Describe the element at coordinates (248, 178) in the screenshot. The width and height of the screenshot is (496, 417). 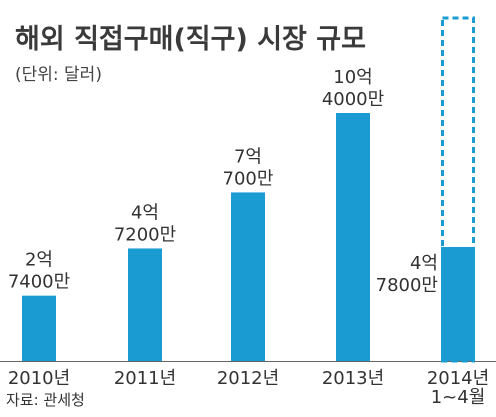
I see `value-label-2-1: 700만` at that location.